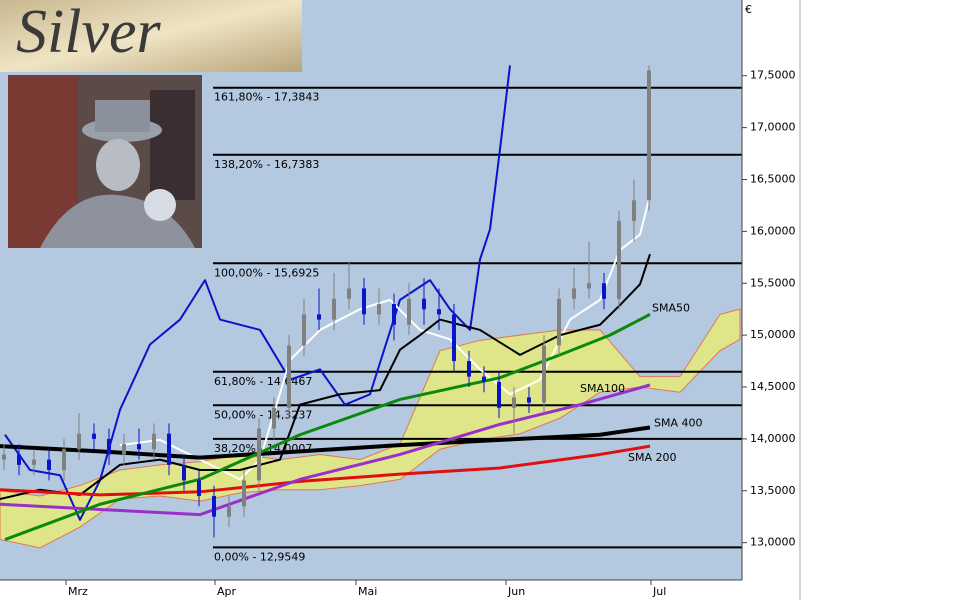  What do you see at coordinates (659, 591) in the screenshot?
I see `x-tick-label: Jul` at bounding box center [659, 591].